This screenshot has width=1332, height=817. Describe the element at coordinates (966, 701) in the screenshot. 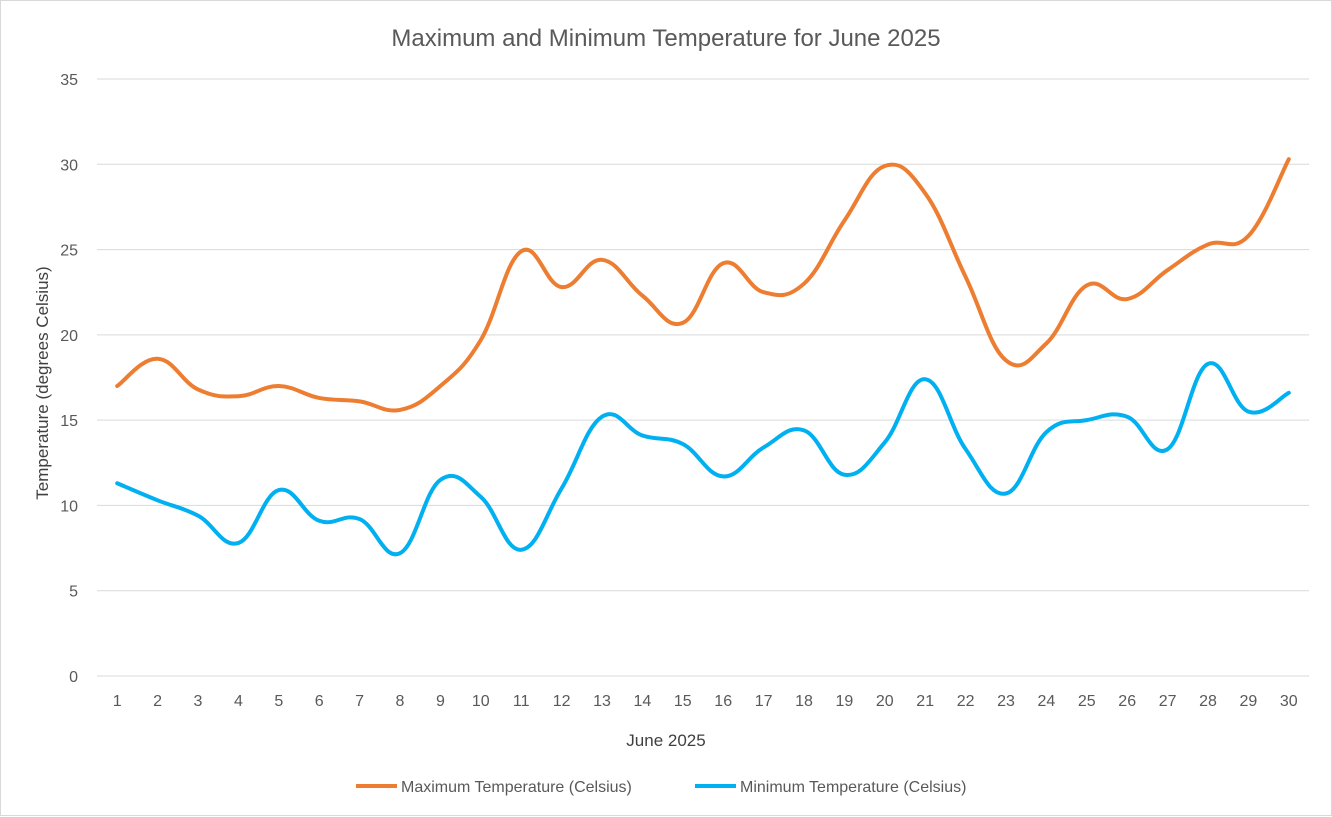

I see `x-tick-label: 22` at that location.